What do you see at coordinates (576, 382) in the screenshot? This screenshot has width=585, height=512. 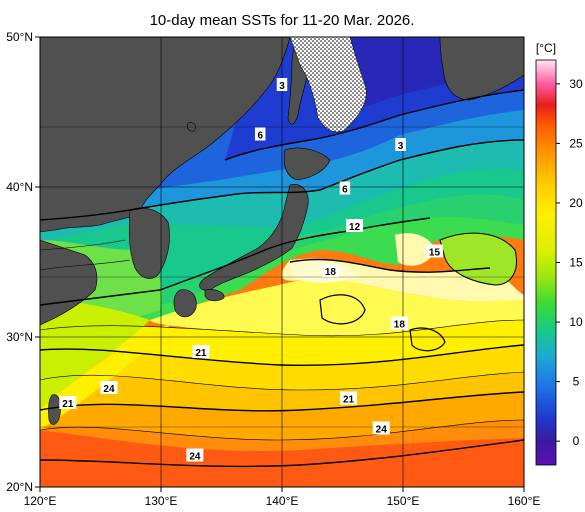 I see `colorbar-tick-label: 5` at bounding box center [576, 382].